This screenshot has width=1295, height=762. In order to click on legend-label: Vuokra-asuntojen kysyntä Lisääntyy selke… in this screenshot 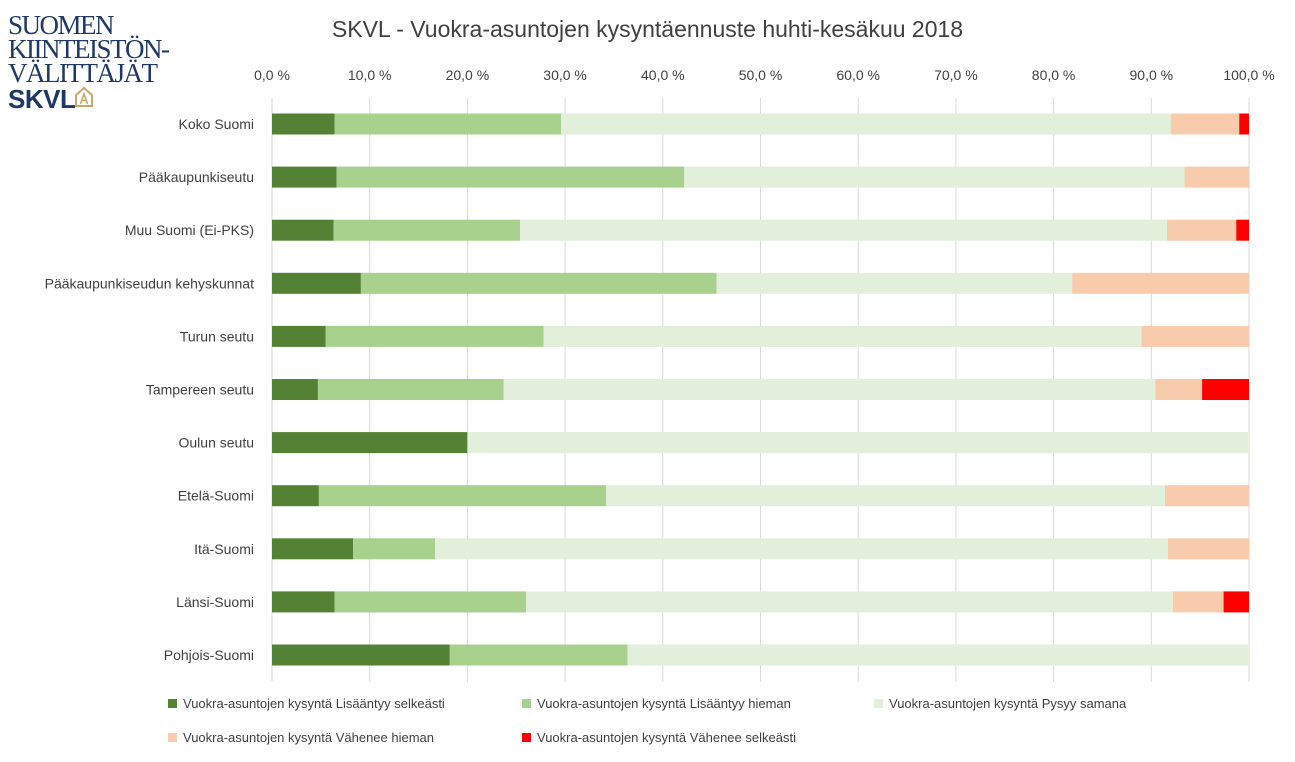, I will do `click(314, 703)`.